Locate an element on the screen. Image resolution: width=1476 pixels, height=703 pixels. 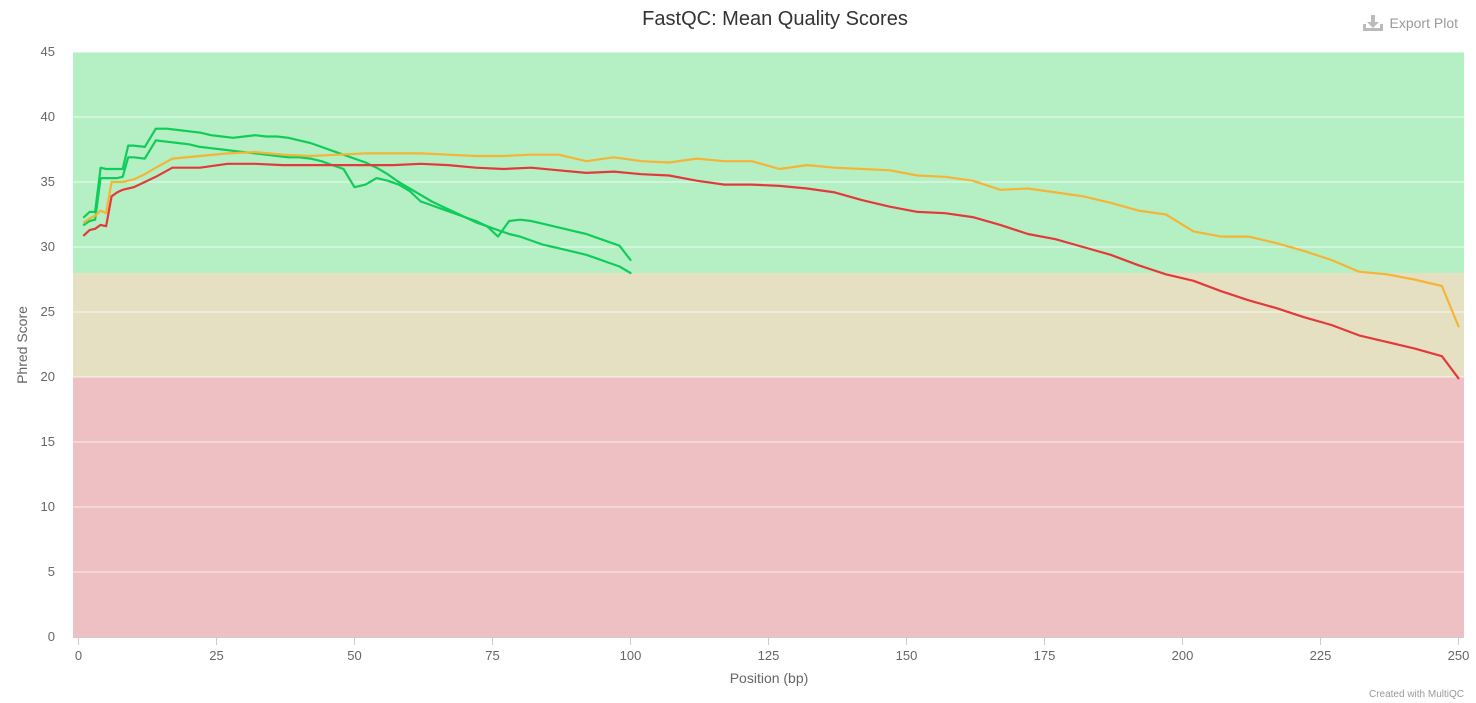
x-tick-label: 225 is located at coordinates (1321, 655).